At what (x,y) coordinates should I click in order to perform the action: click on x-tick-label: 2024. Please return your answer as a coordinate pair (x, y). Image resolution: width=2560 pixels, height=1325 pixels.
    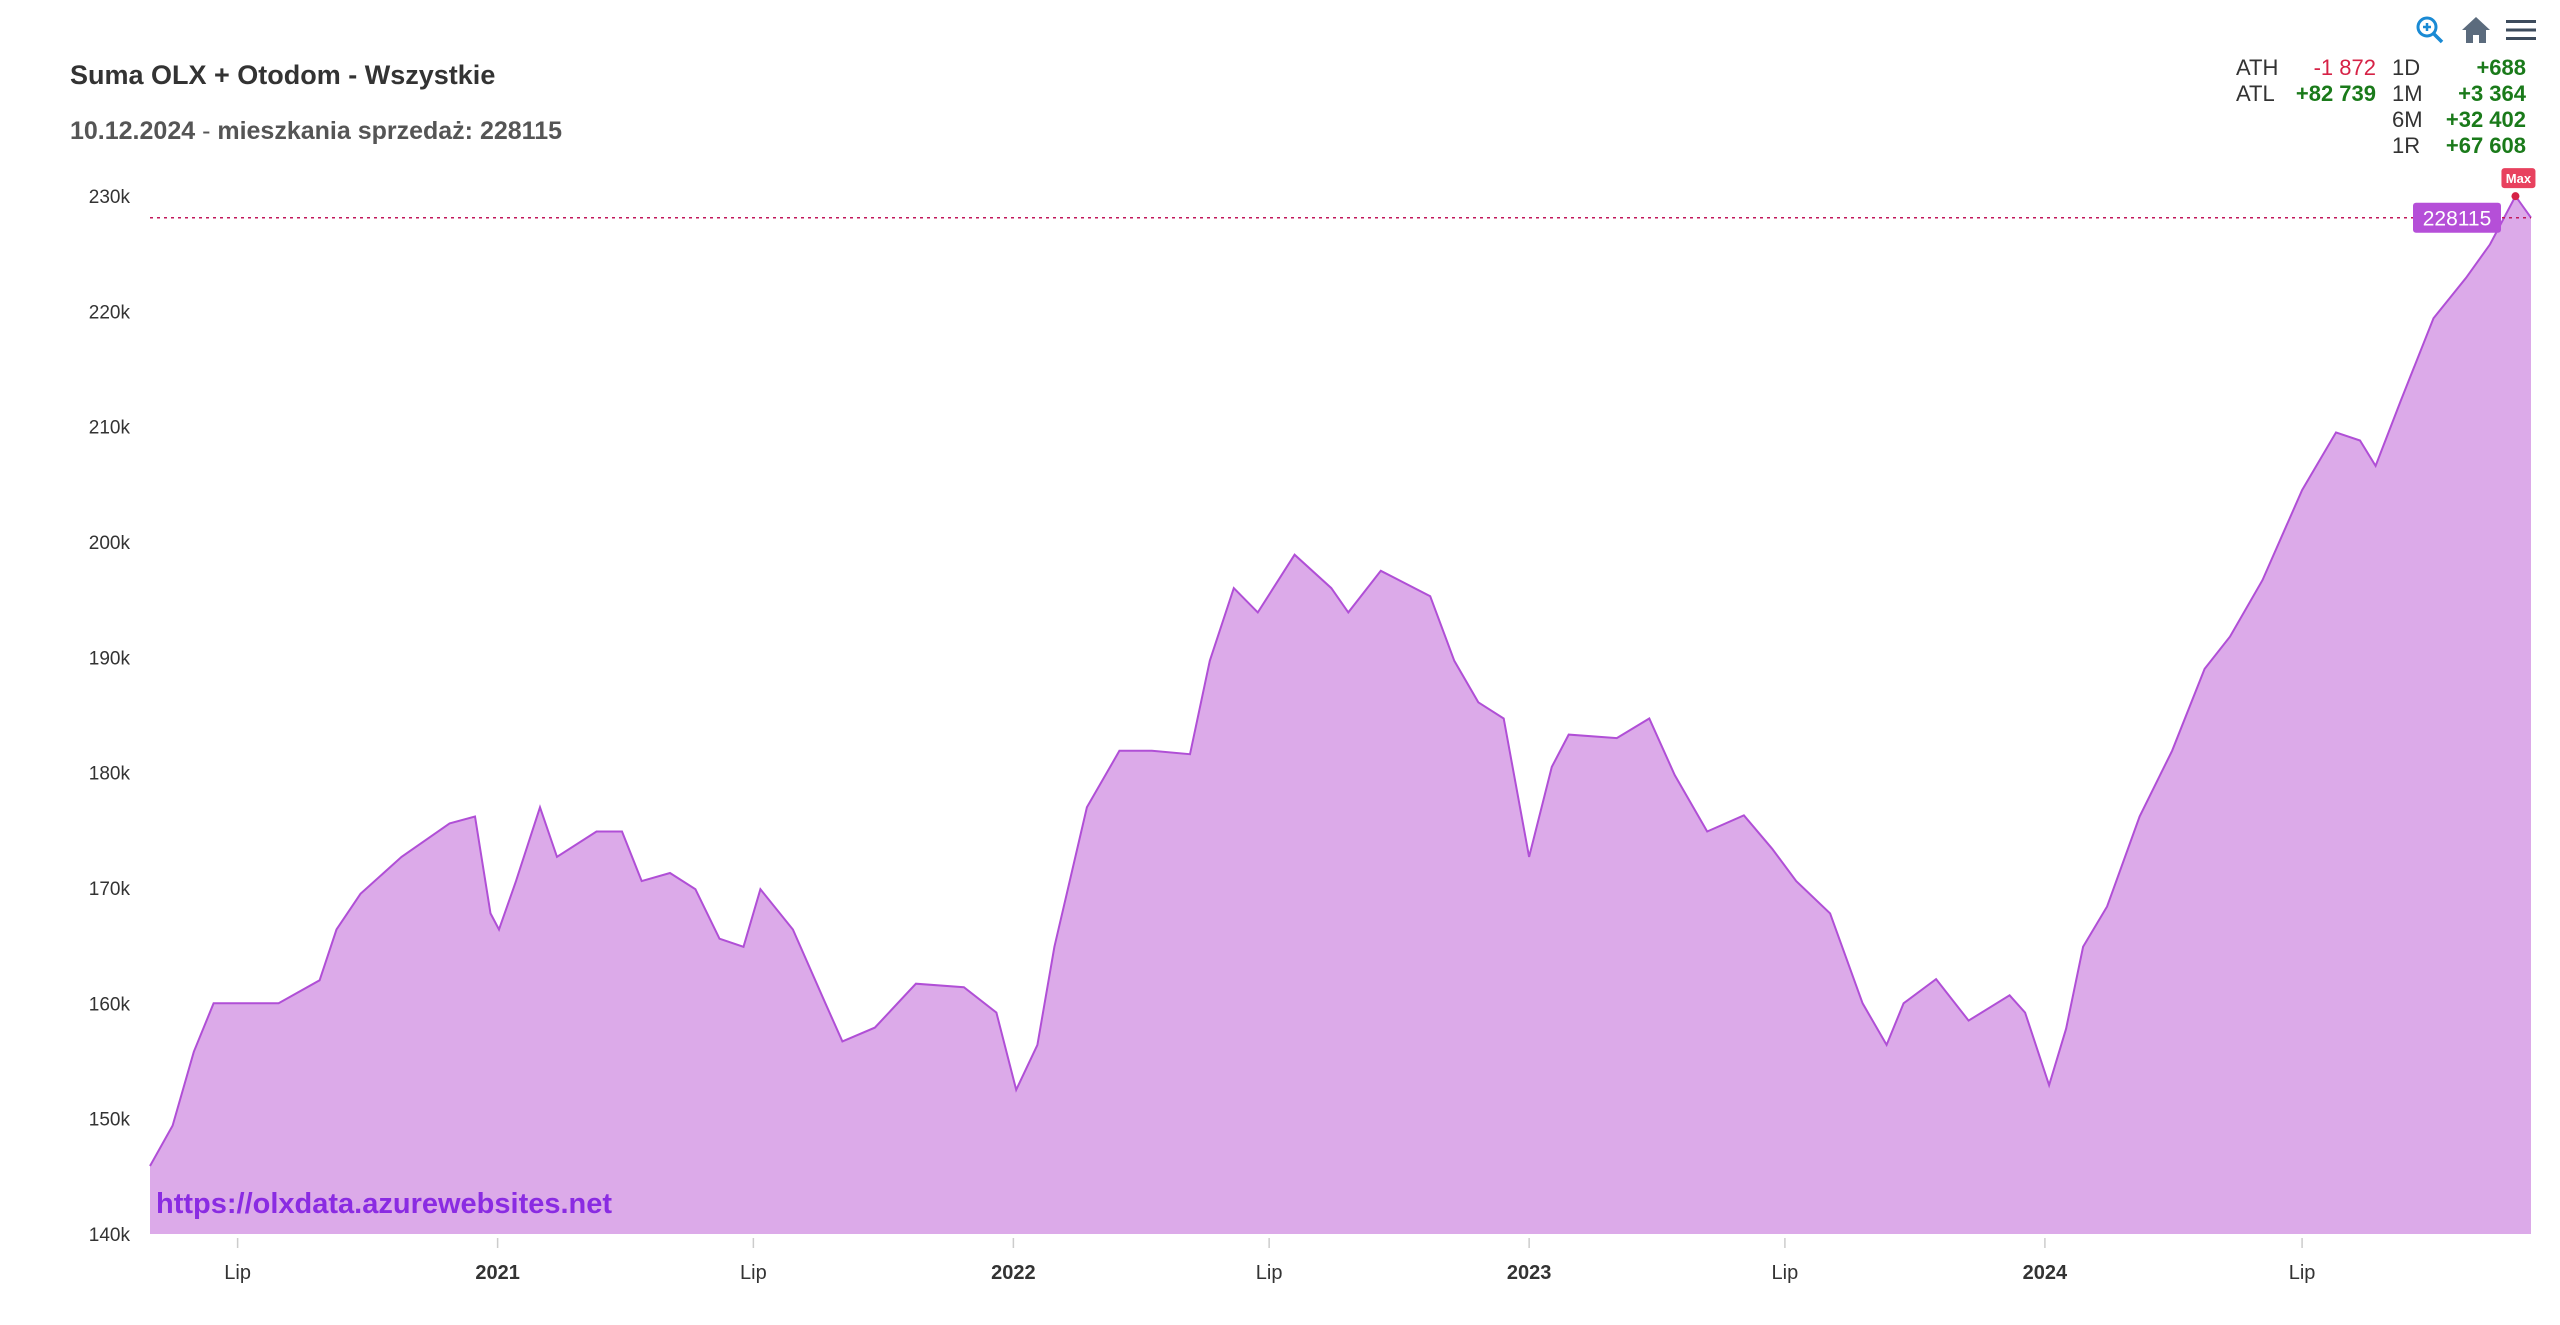
    Looking at the image, I should click on (2045, 1273).